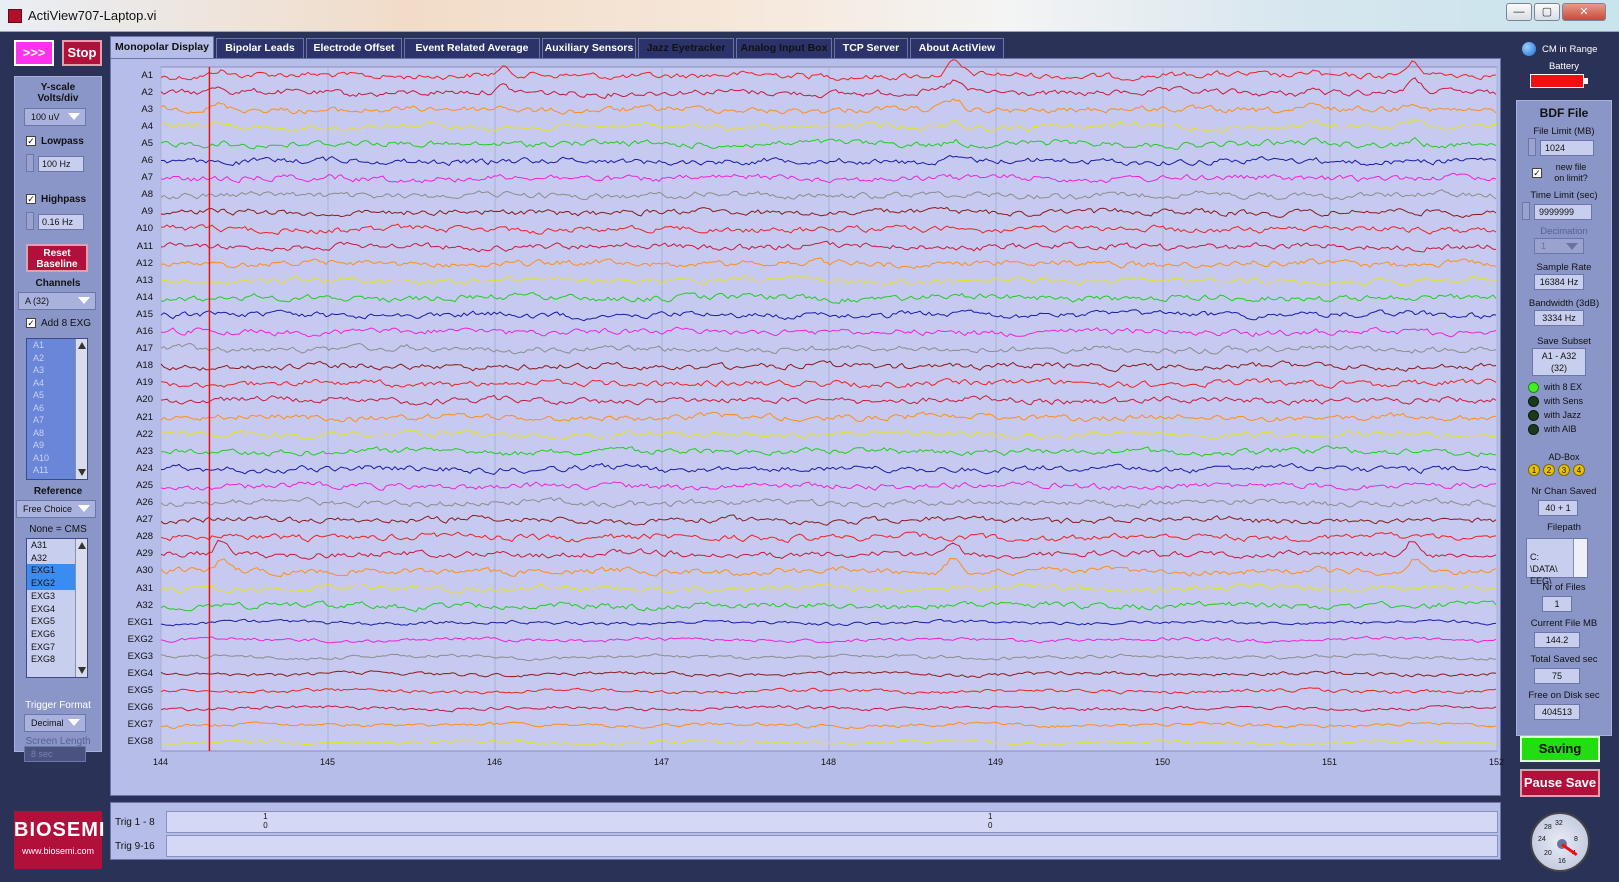 The height and width of the screenshot is (882, 1619). What do you see at coordinates (41, 457) in the screenshot?
I see `channel-list-item: A10` at bounding box center [41, 457].